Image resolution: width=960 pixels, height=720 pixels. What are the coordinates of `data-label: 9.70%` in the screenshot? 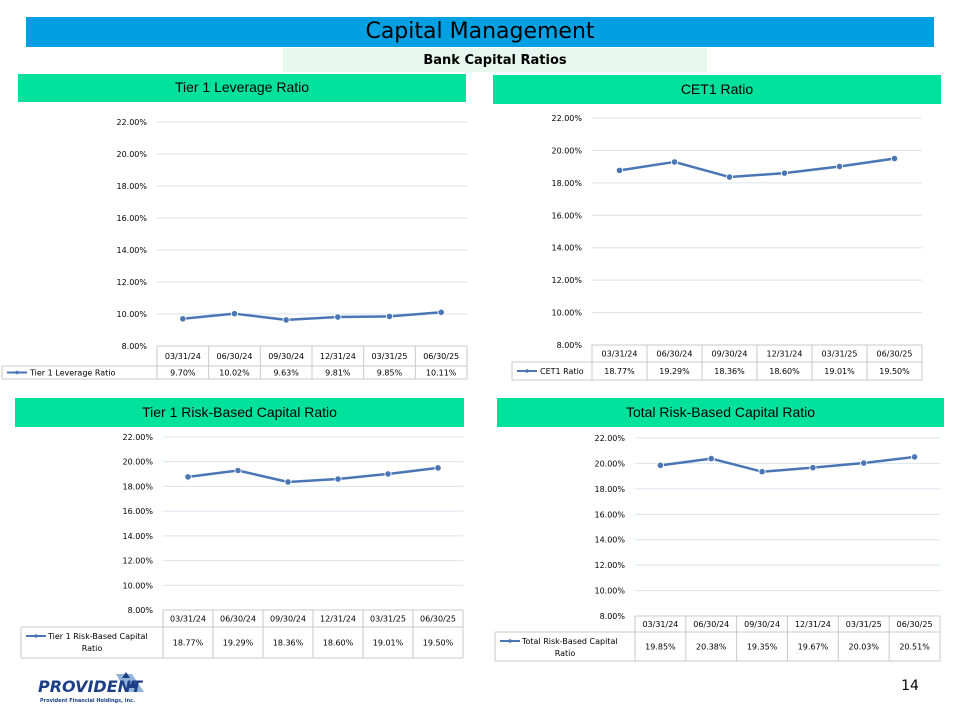 It's located at (183, 373).